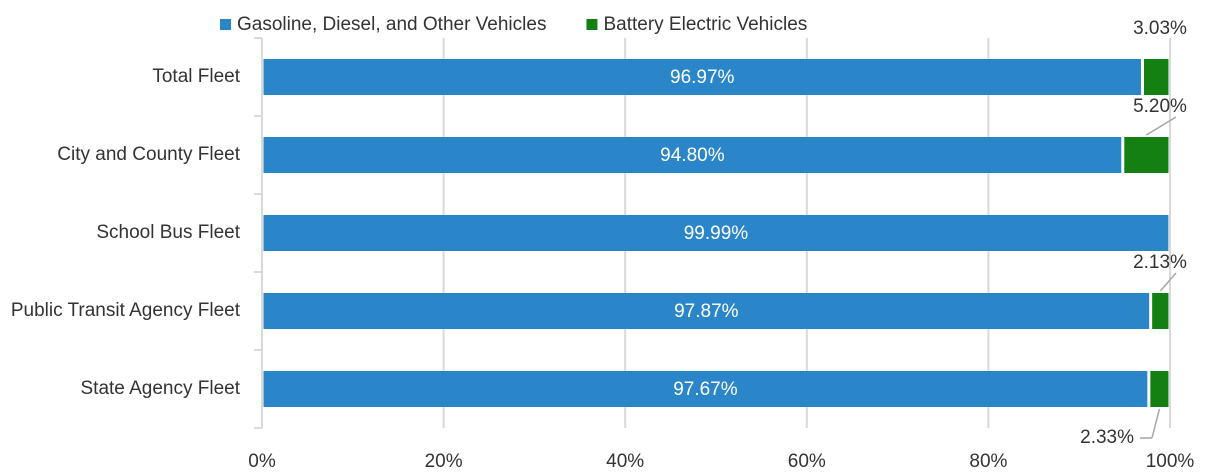 This screenshot has width=1223, height=474. I want to click on data-label: 97.87%, so click(706, 311).